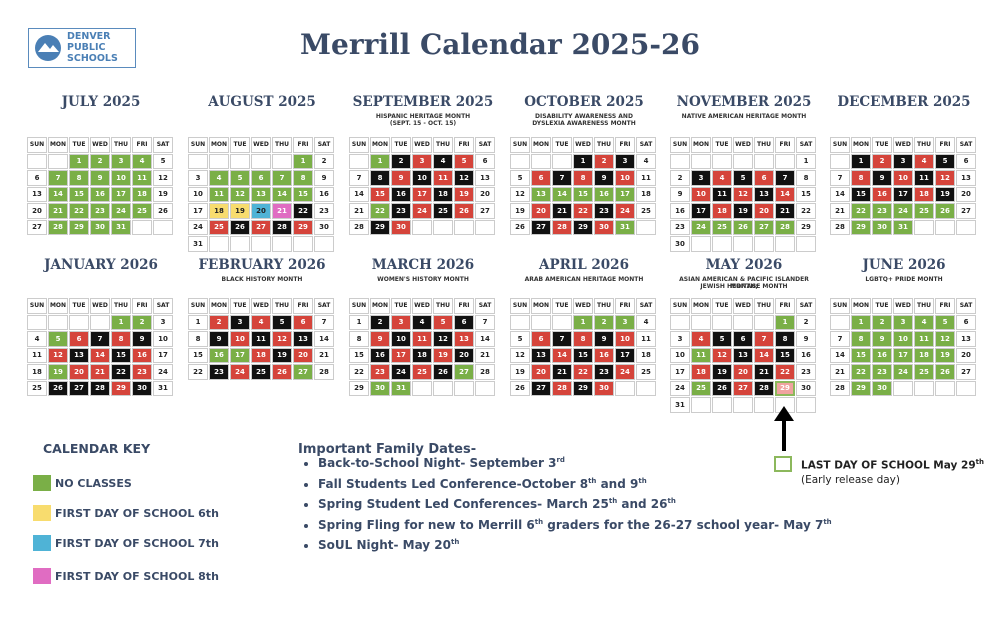 This screenshot has height=629, width=1000. What do you see at coordinates (423, 279) in the screenshot?
I see `month-subtitle: WOMEN'S HISTORY MONTH` at bounding box center [423, 279].